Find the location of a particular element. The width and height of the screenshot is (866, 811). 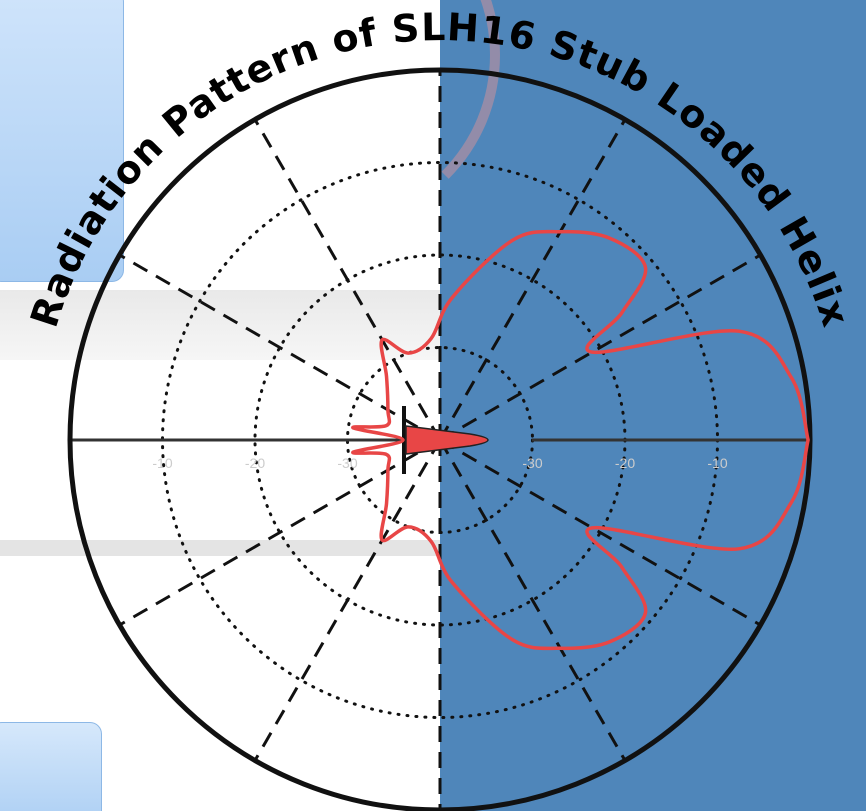

tick-label-right: -10 is located at coordinates (717, 463).